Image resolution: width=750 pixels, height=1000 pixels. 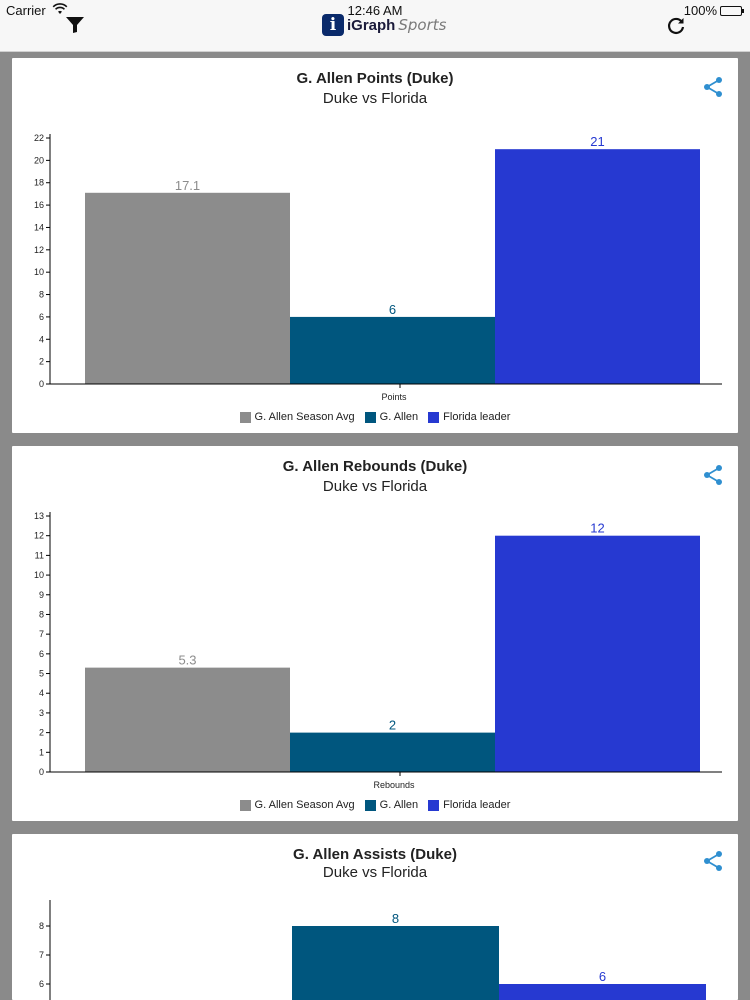 I want to click on assists-bar-chart: 6 7 8 8 6, so click(x=372, y=950).